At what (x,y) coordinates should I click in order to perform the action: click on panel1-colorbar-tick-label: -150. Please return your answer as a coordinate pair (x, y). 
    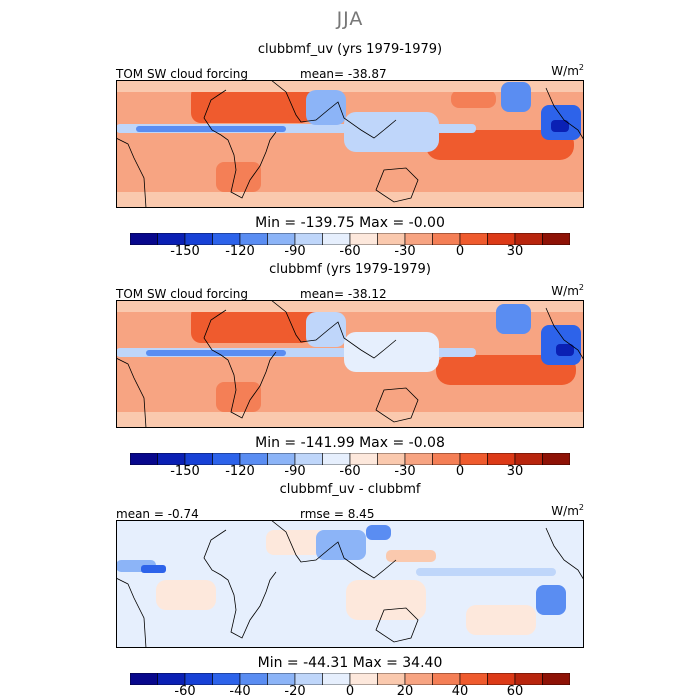
    Looking at the image, I should click on (185, 251).